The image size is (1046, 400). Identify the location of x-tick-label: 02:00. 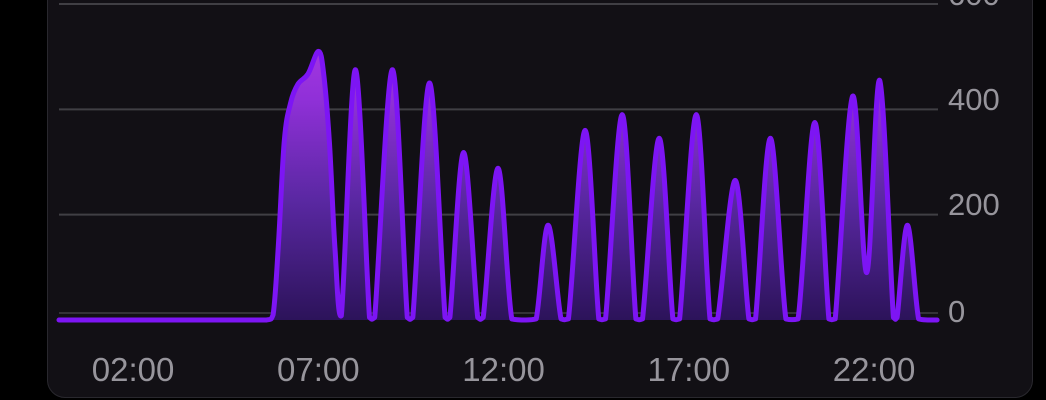
(133, 369).